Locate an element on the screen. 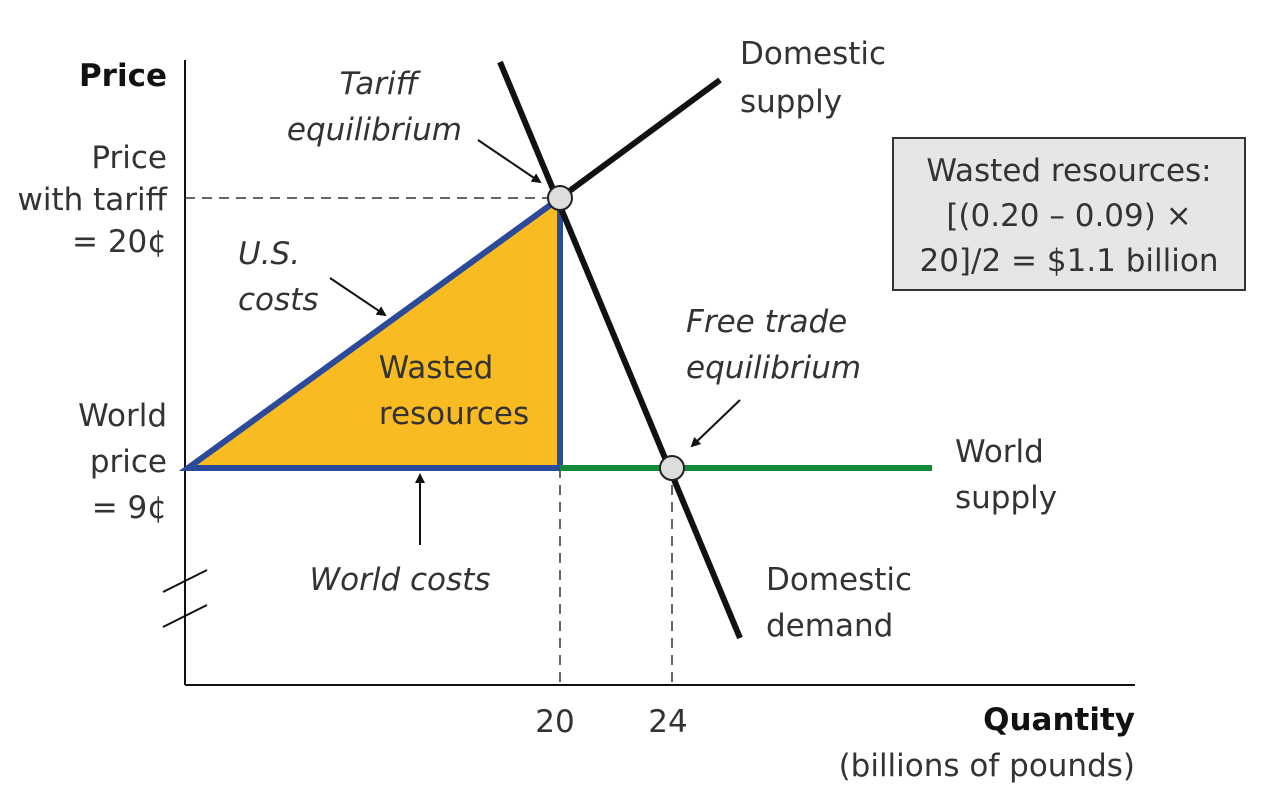  y-label: = 20¢ is located at coordinates (119, 242).